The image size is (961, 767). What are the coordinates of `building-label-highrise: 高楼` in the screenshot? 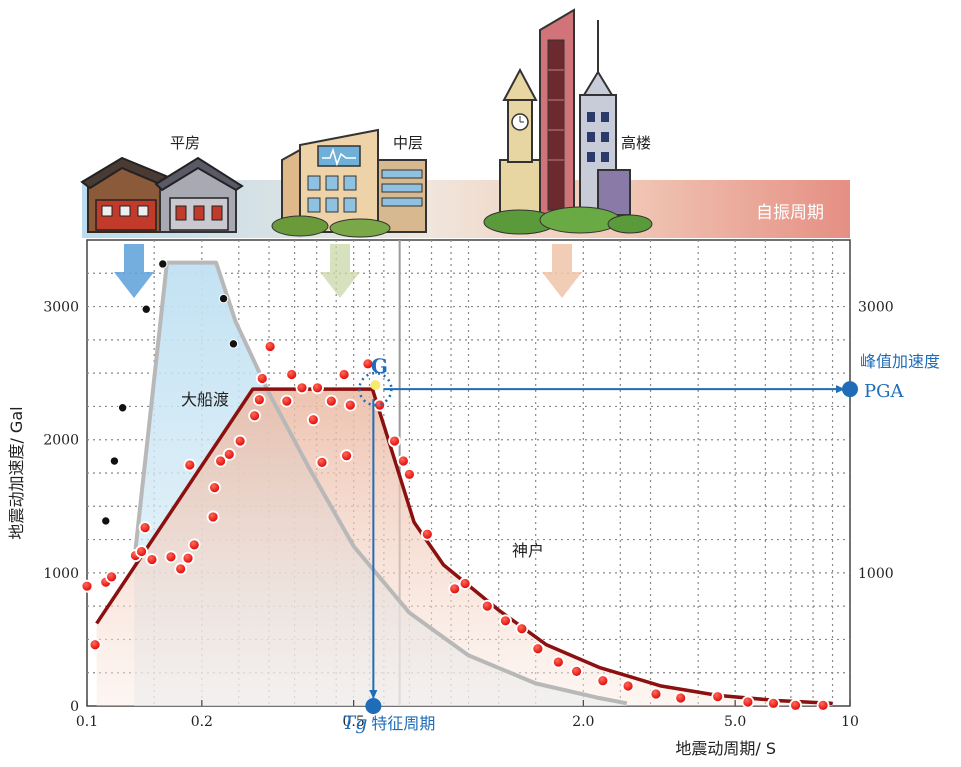 It's located at (636, 143).